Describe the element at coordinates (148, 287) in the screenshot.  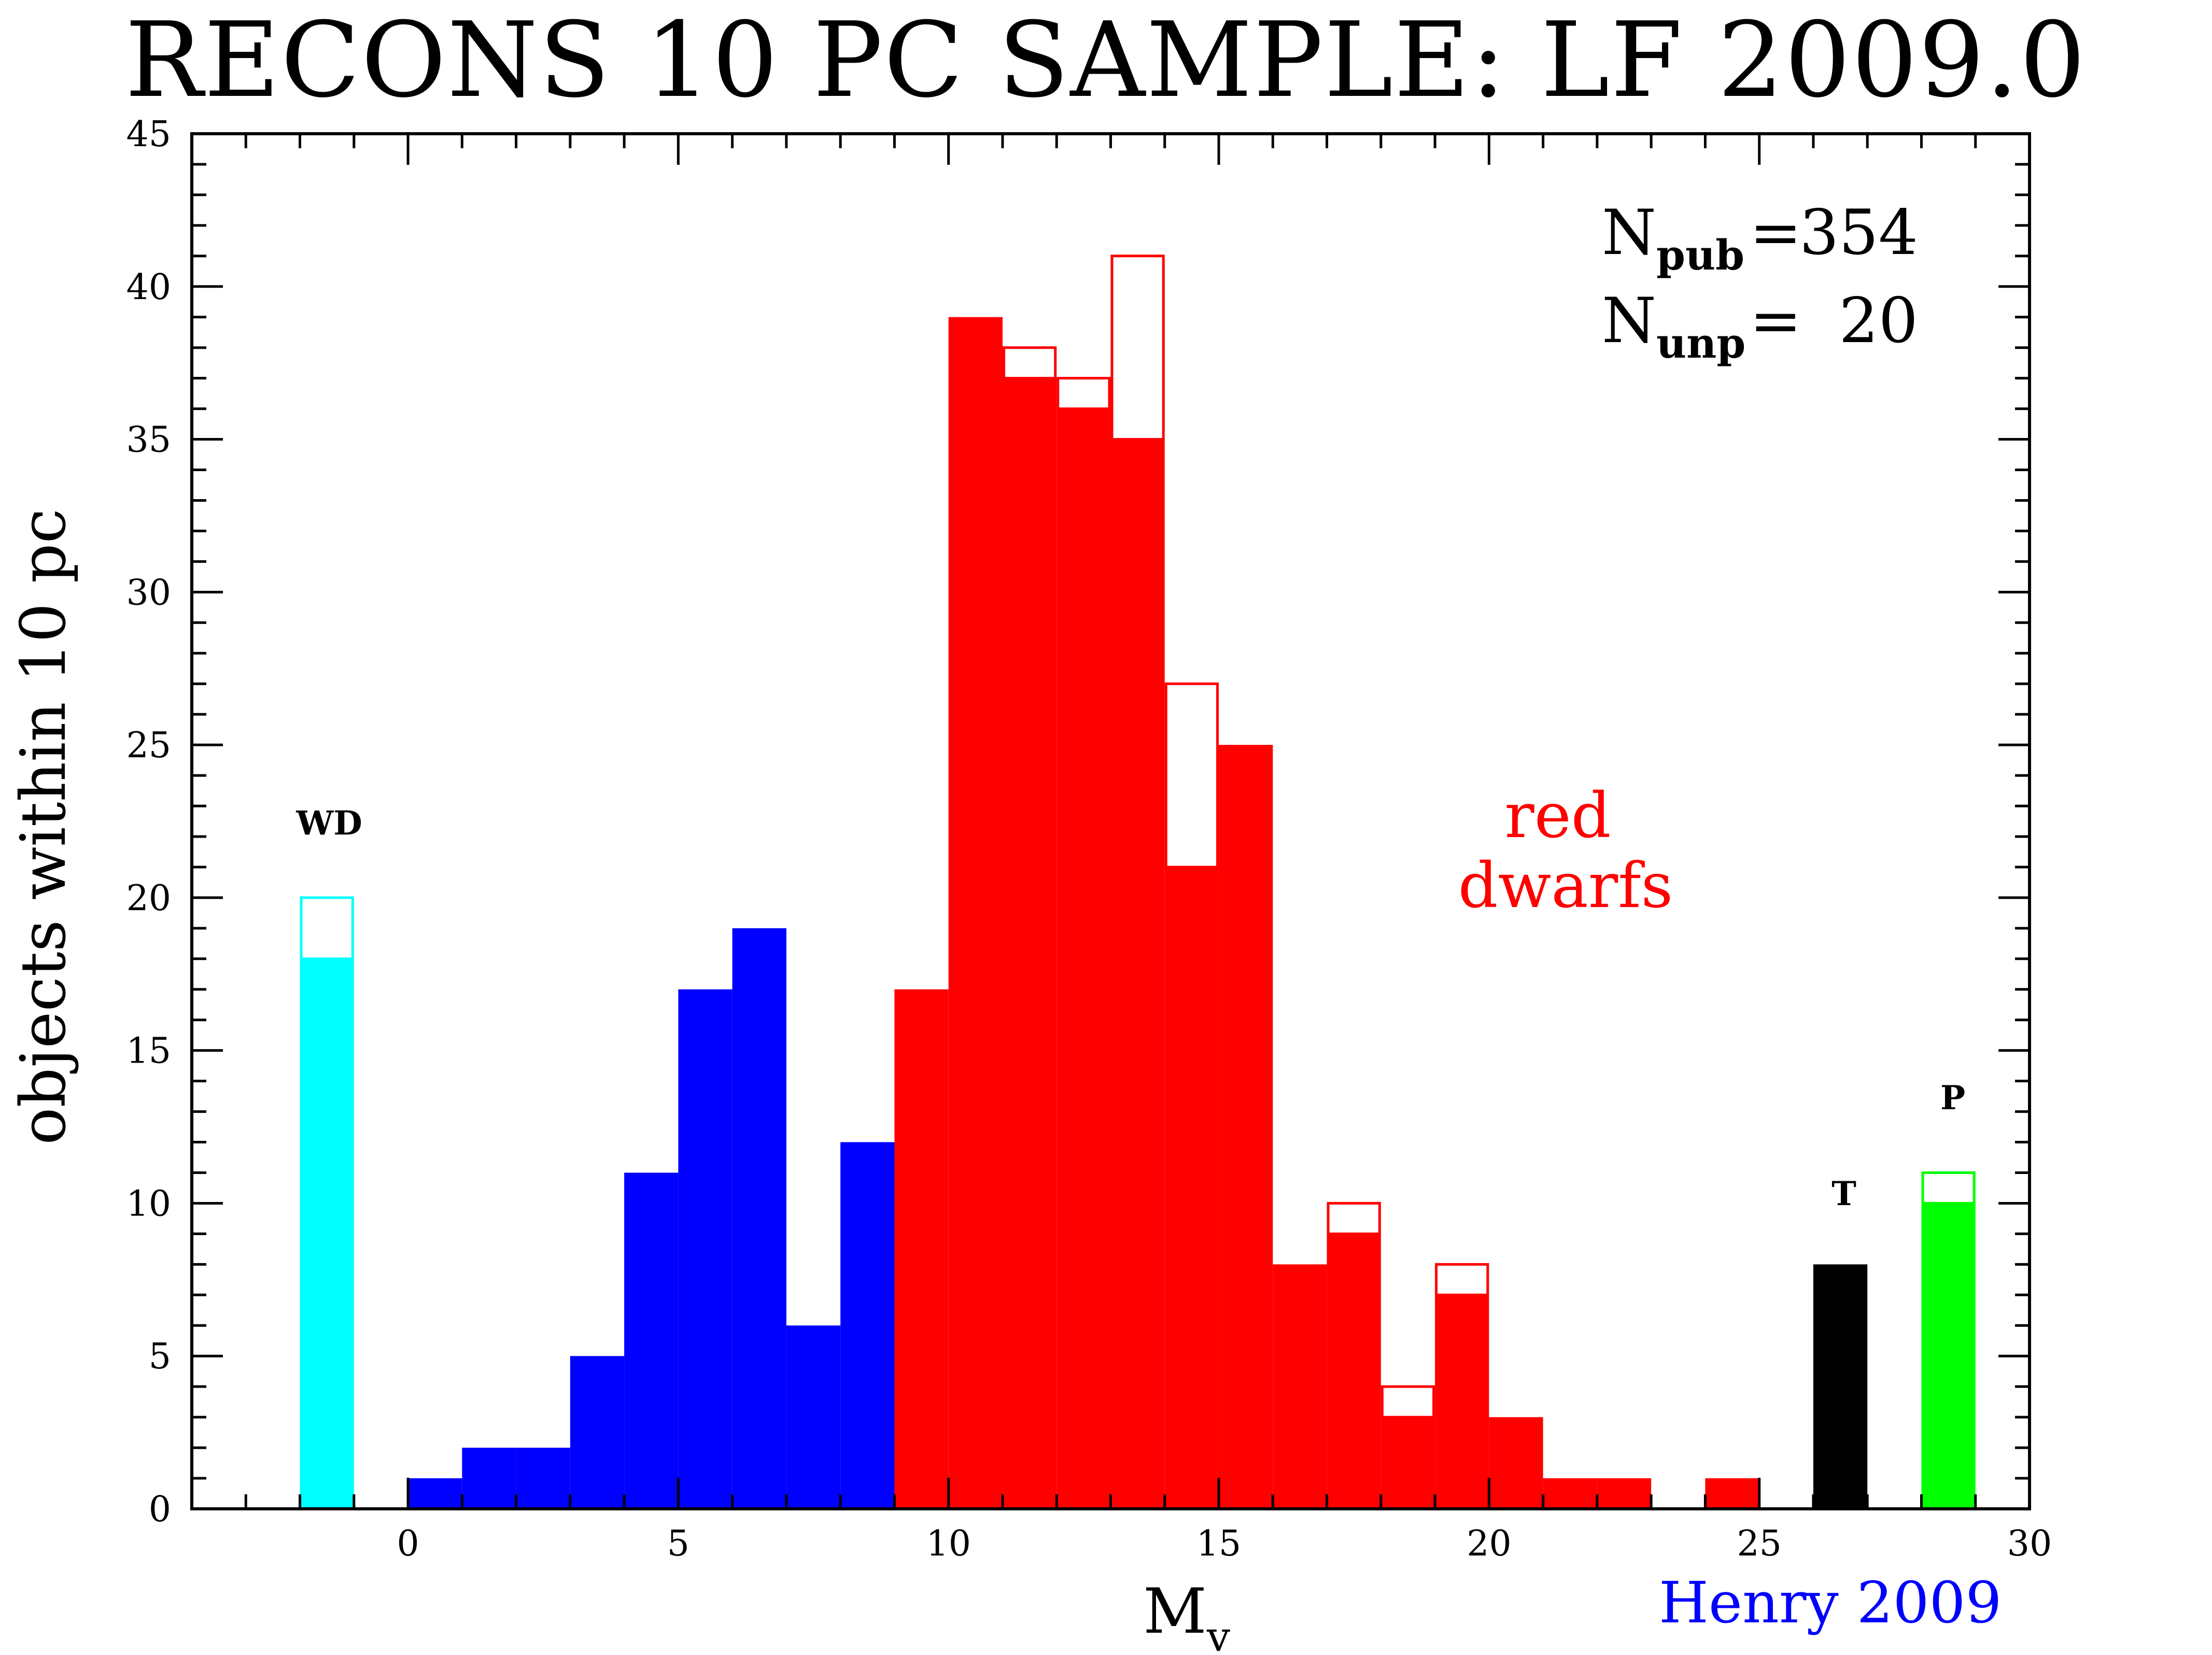
I see `y-tick-label: 40` at that location.